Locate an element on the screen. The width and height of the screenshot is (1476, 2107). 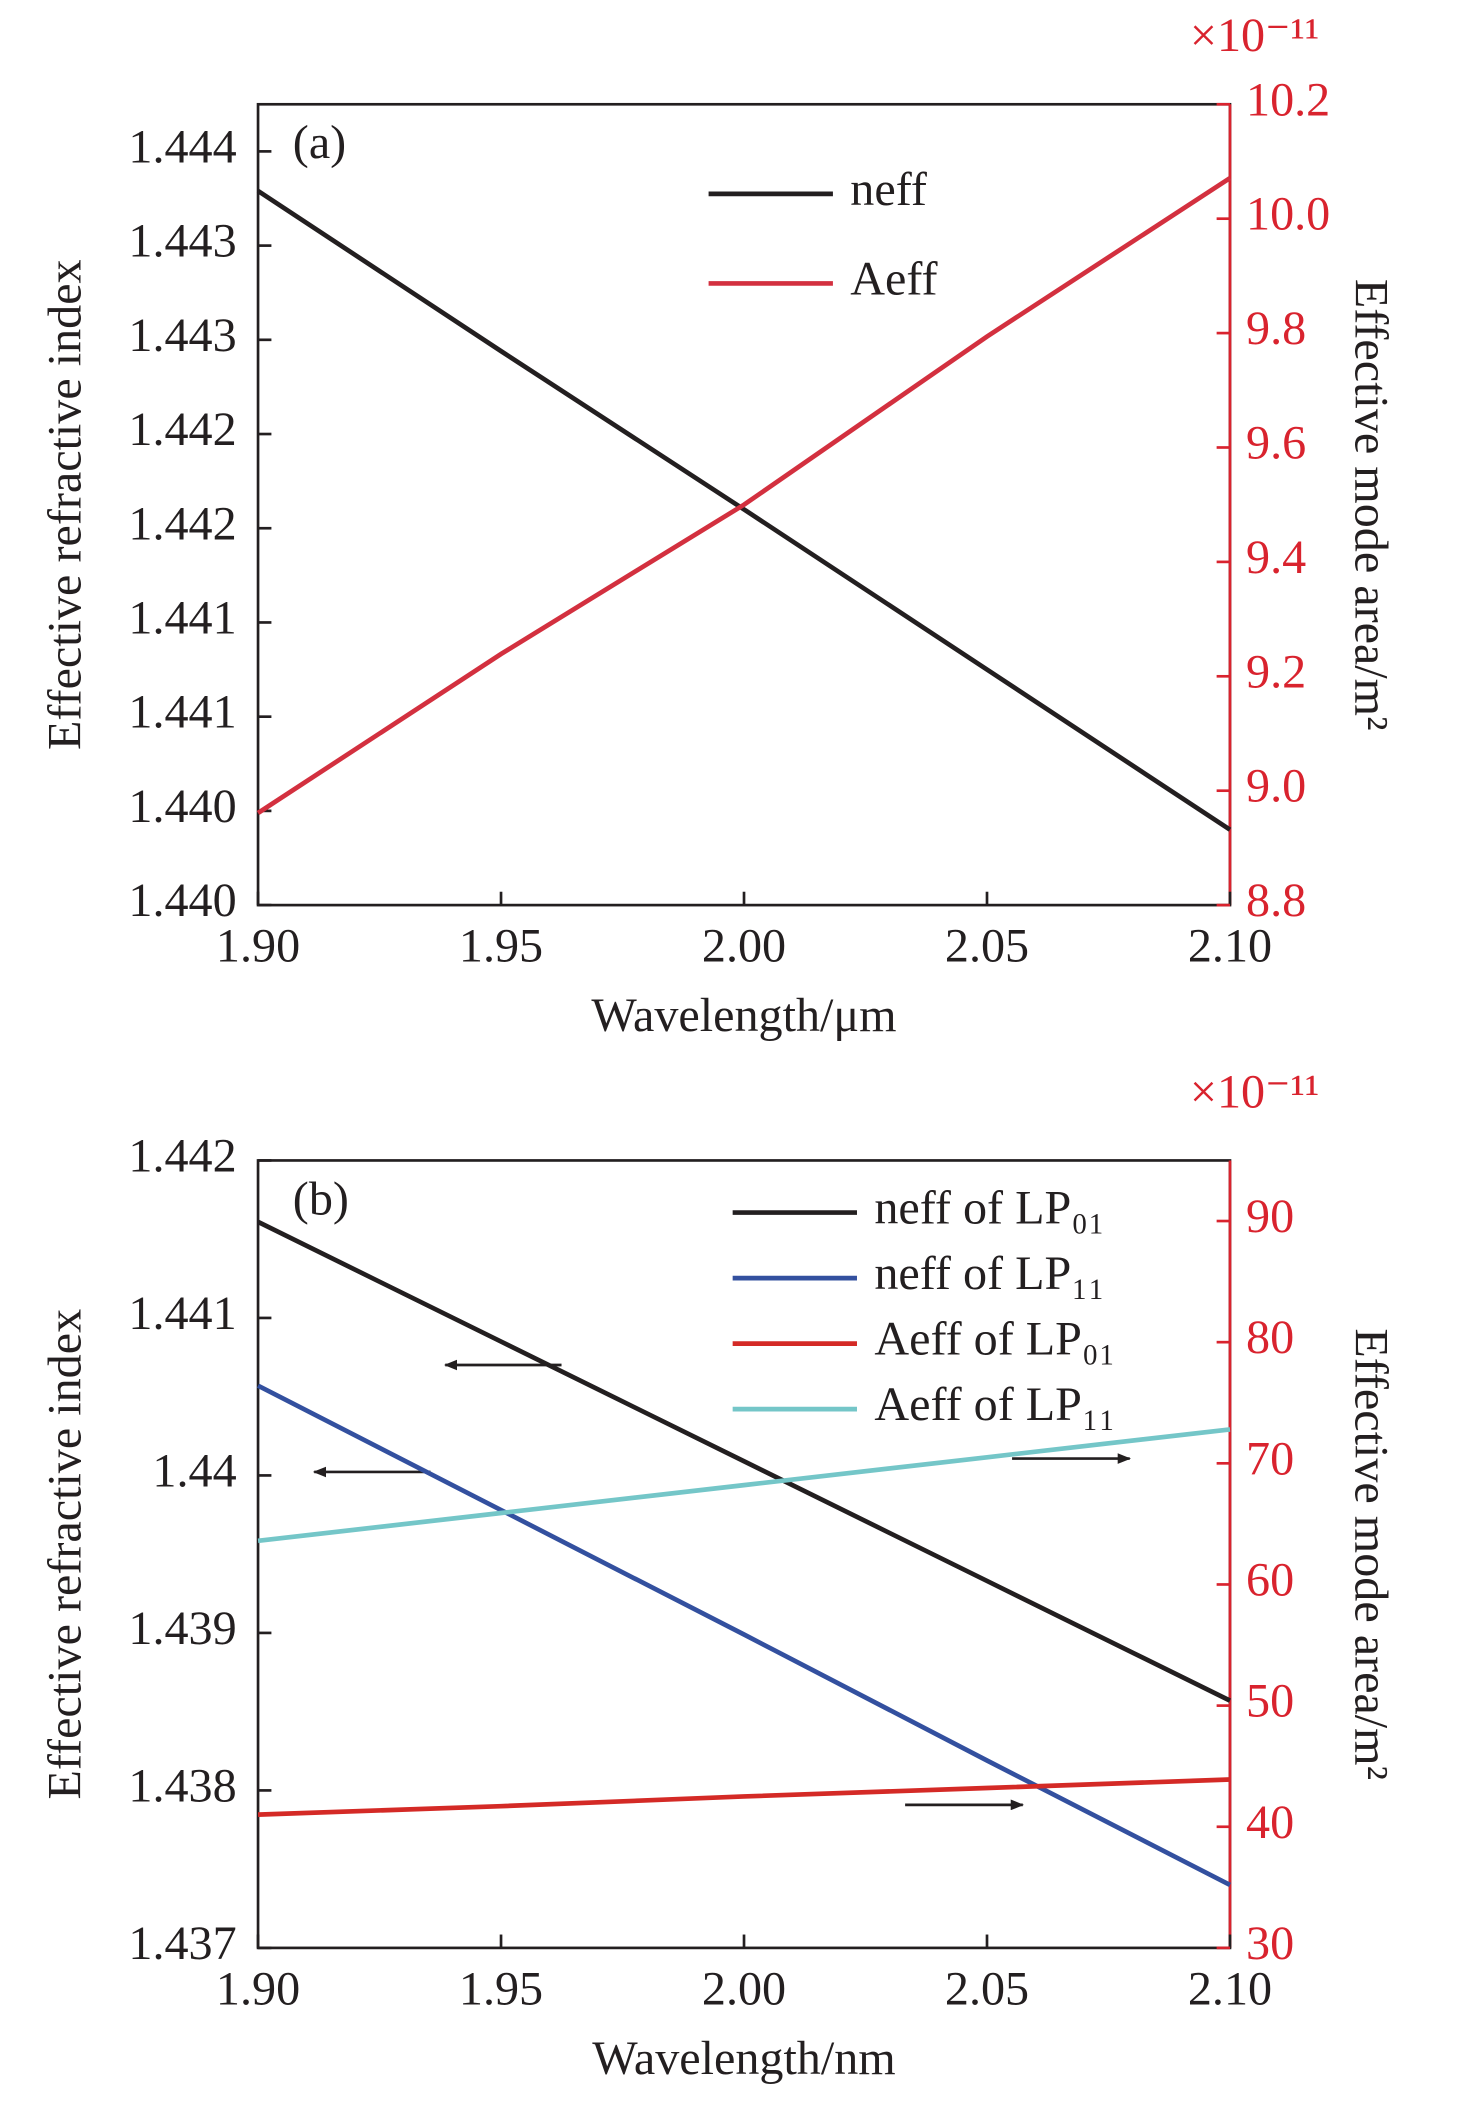
y2-tick-label: 70 is located at coordinates (1270, 1458).